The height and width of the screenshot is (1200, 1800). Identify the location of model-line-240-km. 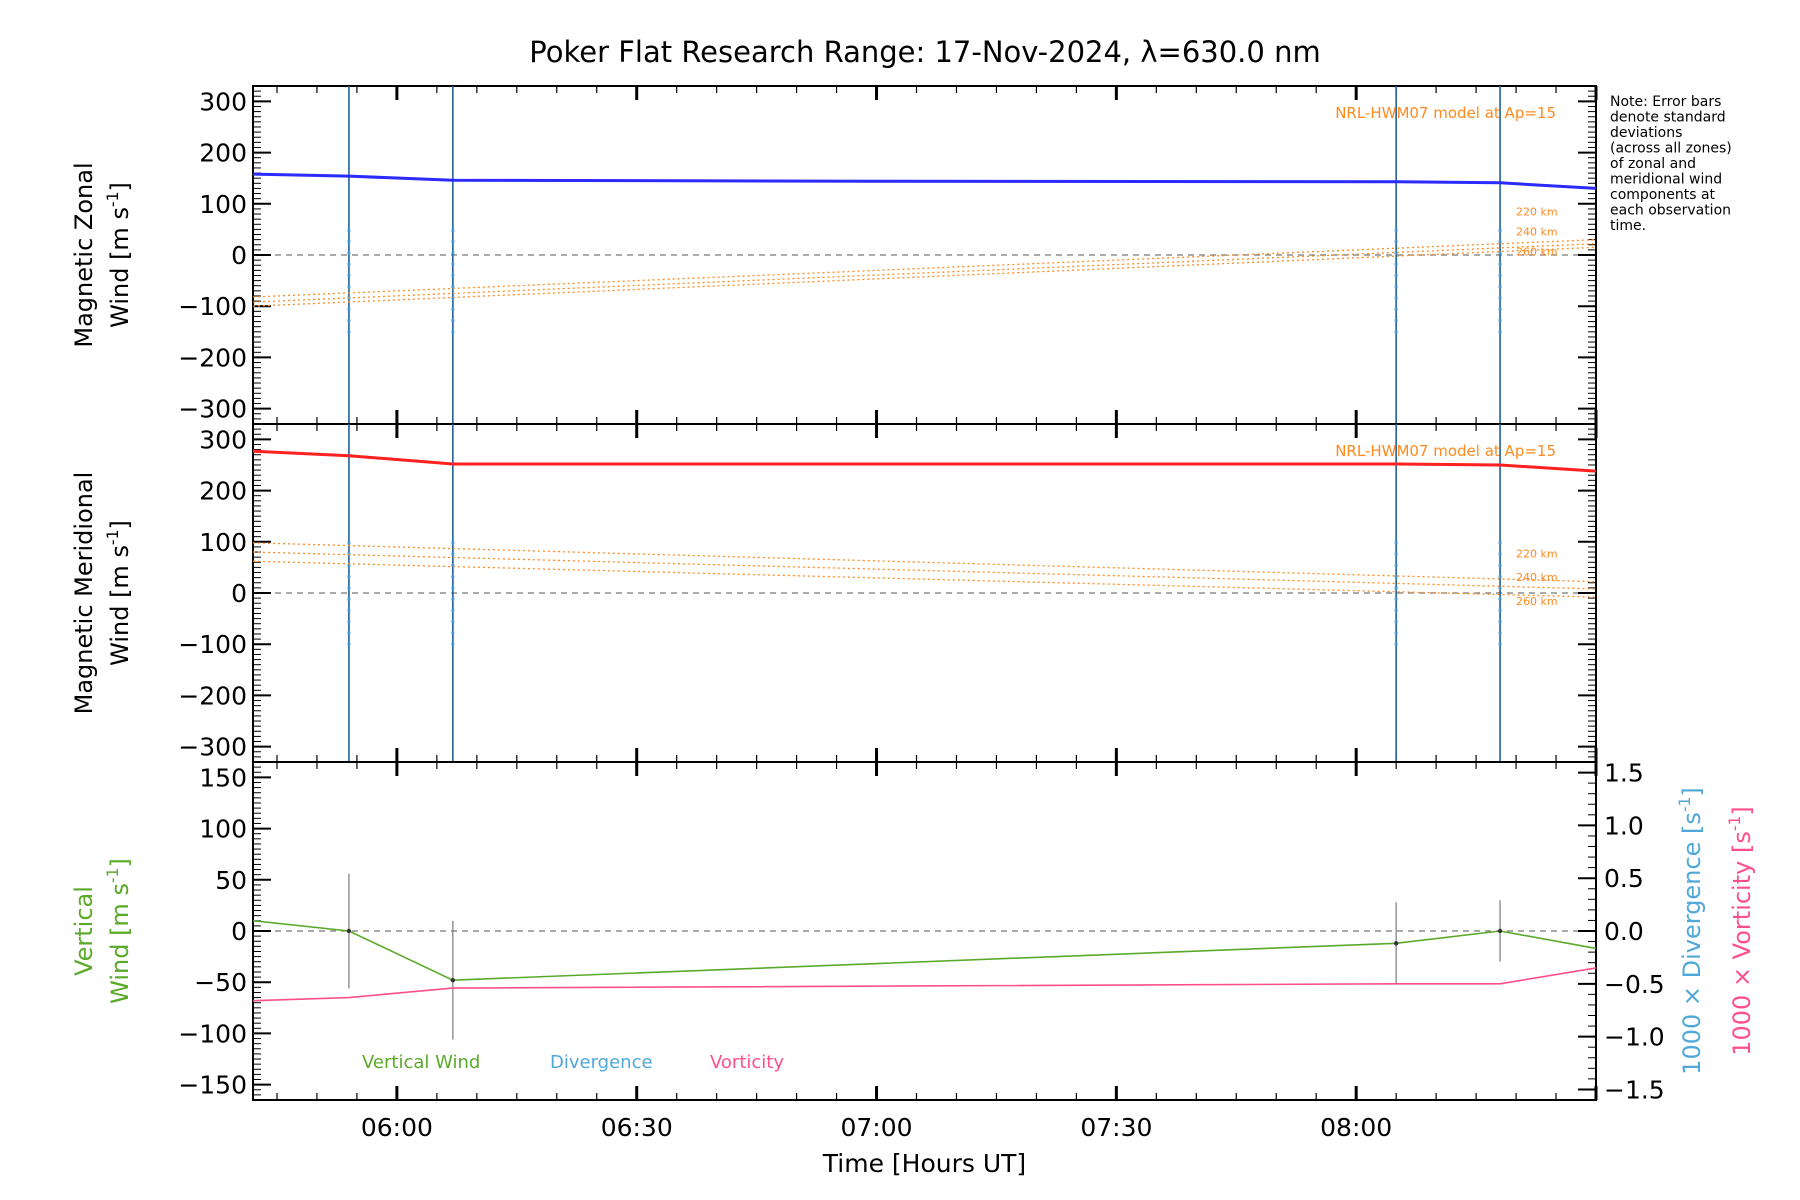
(924, 273).